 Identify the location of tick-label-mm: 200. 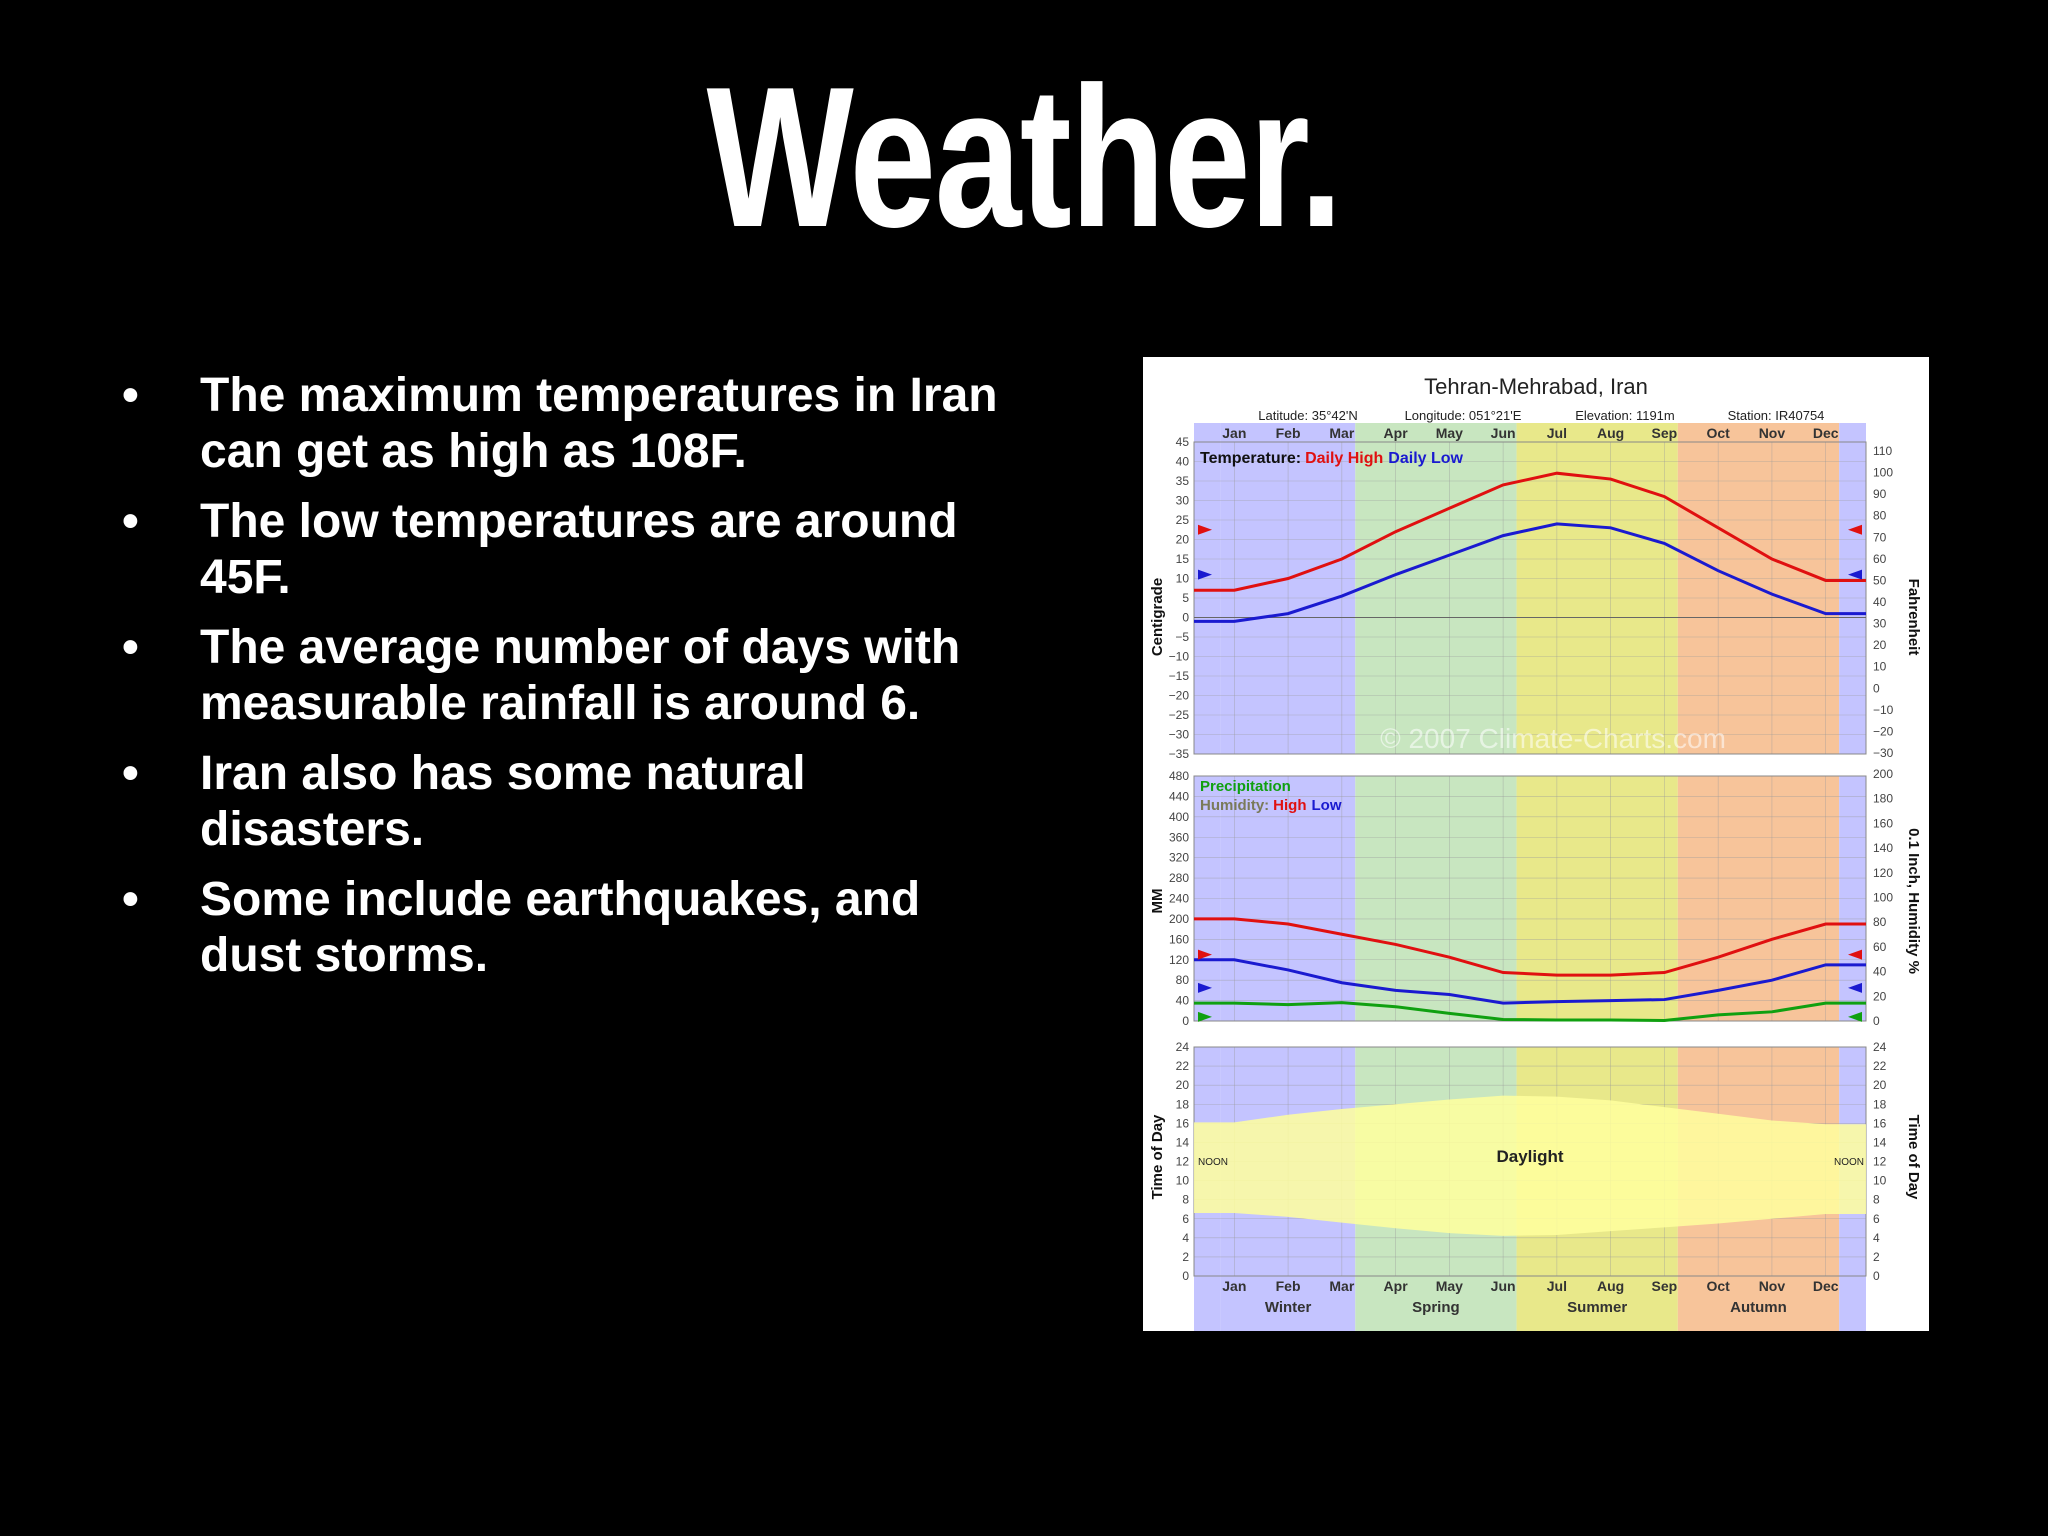
(1179, 919).